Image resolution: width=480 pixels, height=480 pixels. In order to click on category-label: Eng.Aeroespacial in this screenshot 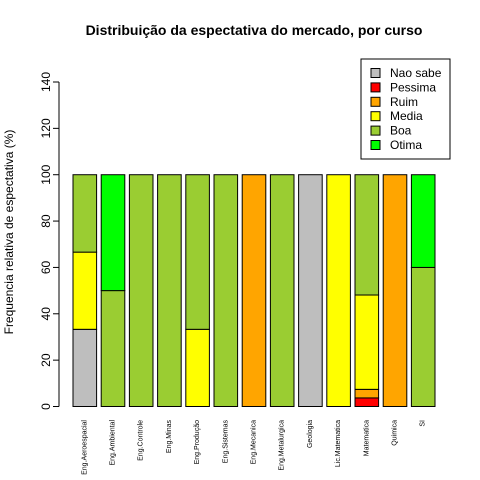, I will do `click(84, 447)`.